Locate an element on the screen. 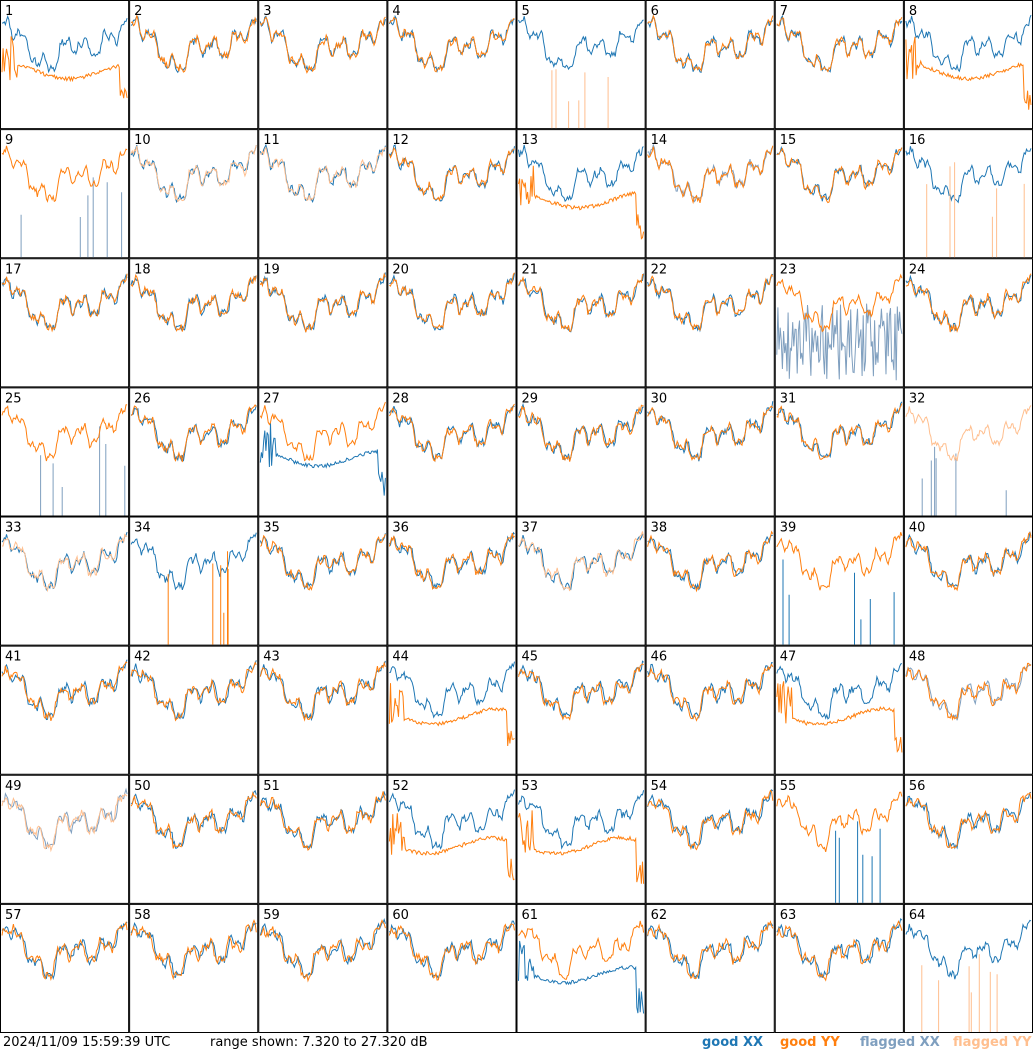 This screenshot has width=1033, height=1053. tile-label-58: 58 is located at coordinates (142, 915).